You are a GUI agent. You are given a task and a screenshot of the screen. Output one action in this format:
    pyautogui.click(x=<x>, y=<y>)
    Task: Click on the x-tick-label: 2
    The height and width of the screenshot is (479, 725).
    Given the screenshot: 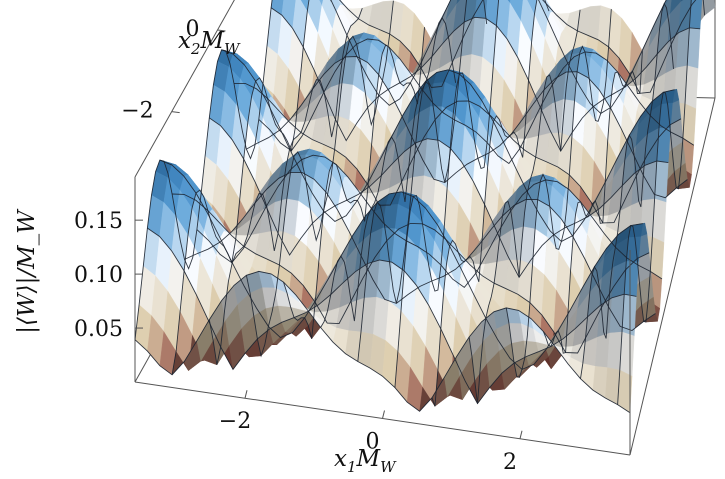 What is the action you would take?
    pyautogui.click(x=510, y=462)
    